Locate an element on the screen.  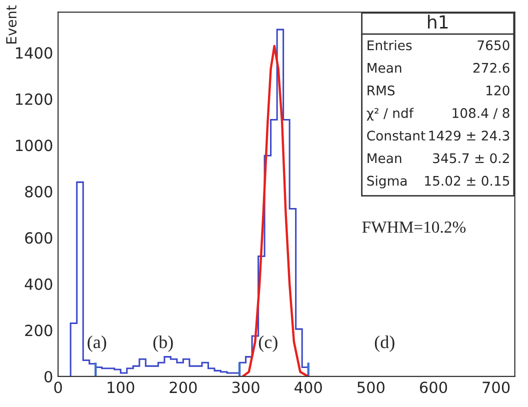
x-tick-label: 200 is located at coordinates (183, 388).